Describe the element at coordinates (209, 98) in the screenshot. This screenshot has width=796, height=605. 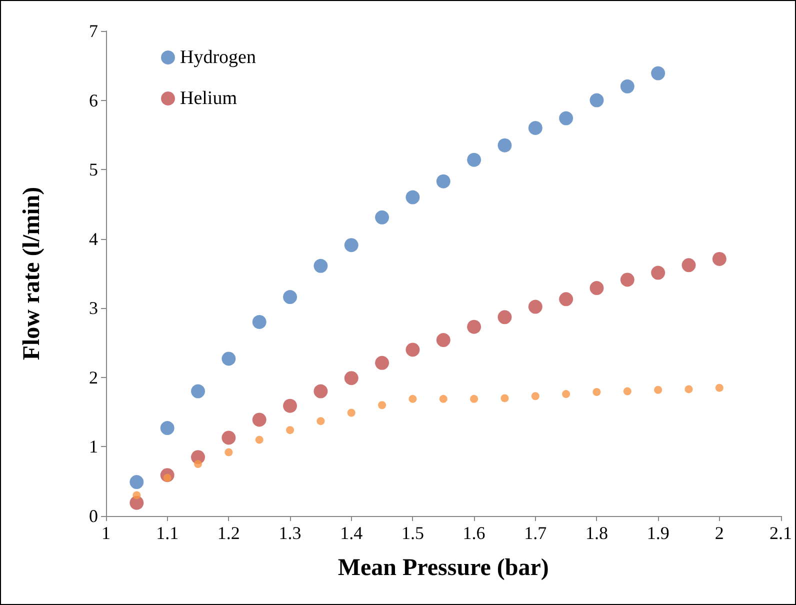
I see `legend-label: Helium` at that location.